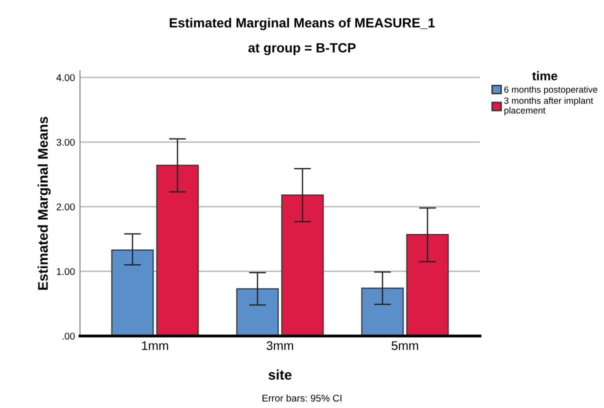 The width and height of the screenshot is (604, 408). Describe the element at coordinates (545, 75) in the screenshot. I see `legend-title: time` at that location.